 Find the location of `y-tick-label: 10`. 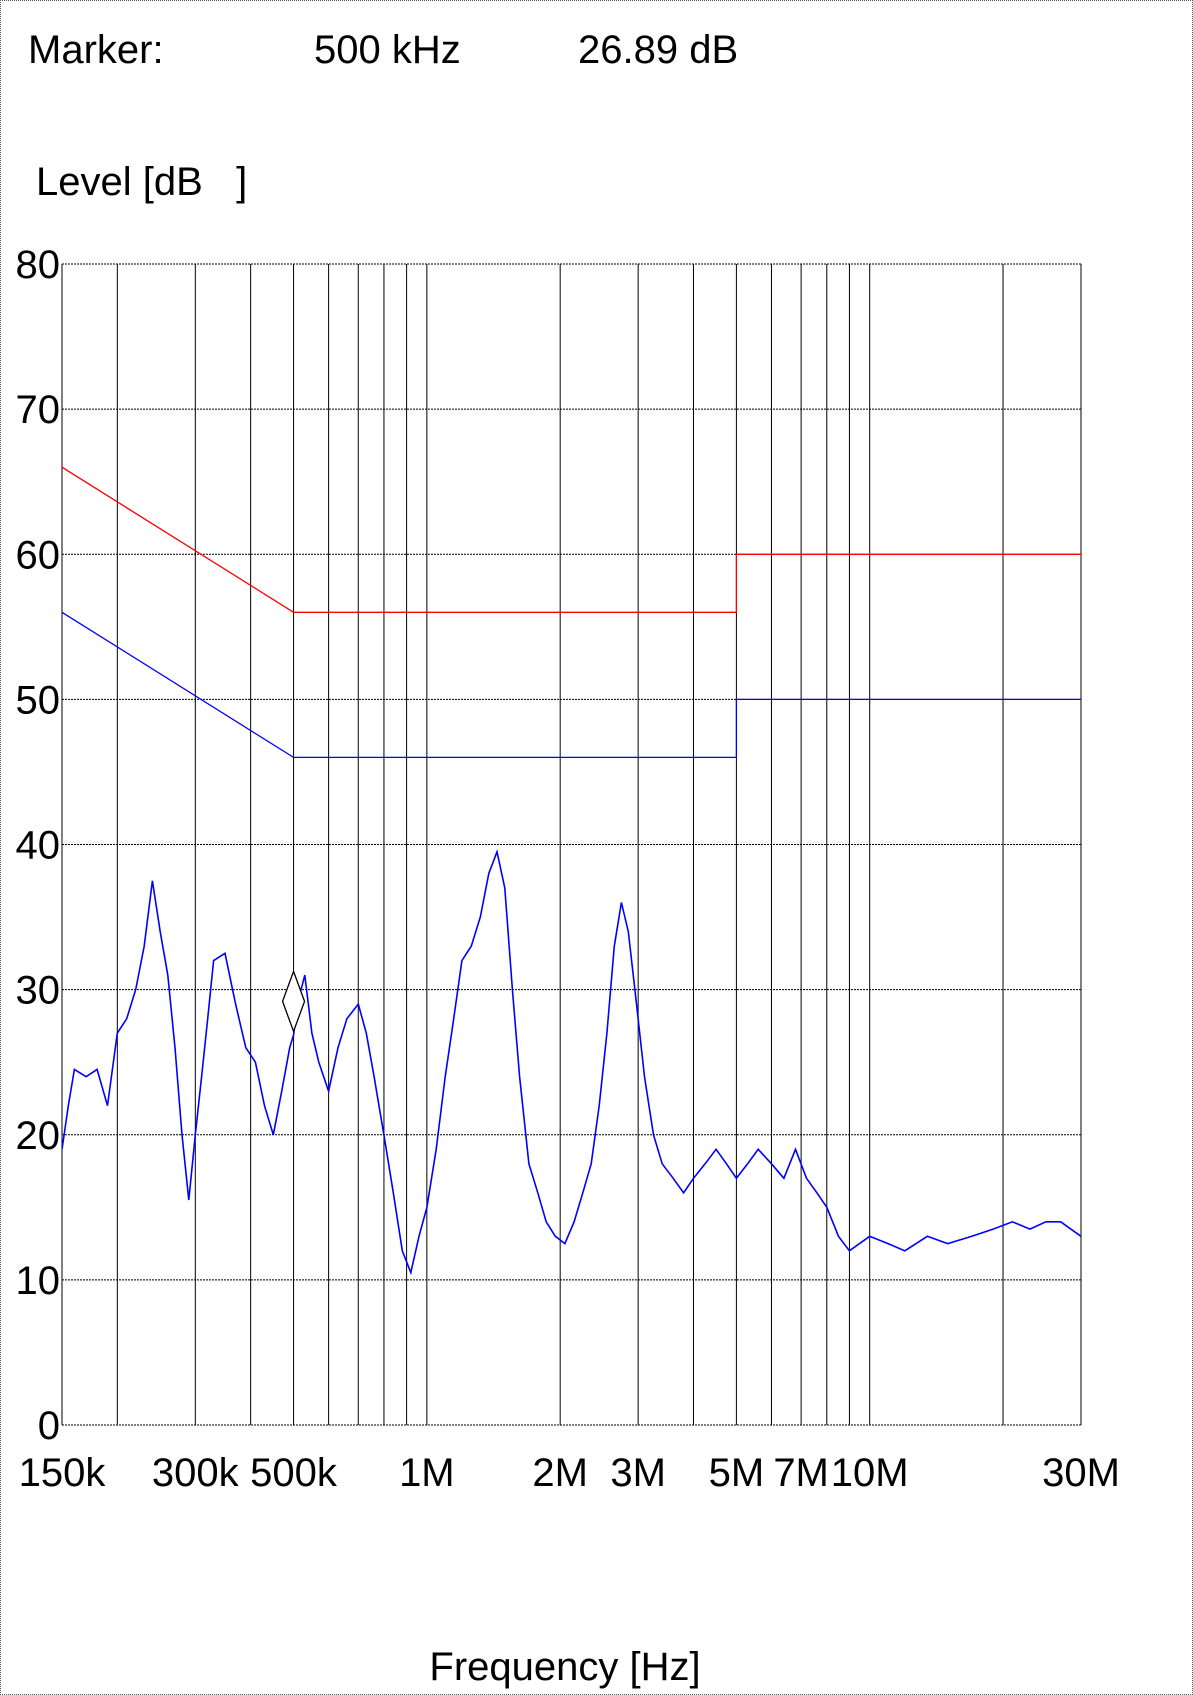

y-tick-label: 10 is located at coordinates (38, 1281).